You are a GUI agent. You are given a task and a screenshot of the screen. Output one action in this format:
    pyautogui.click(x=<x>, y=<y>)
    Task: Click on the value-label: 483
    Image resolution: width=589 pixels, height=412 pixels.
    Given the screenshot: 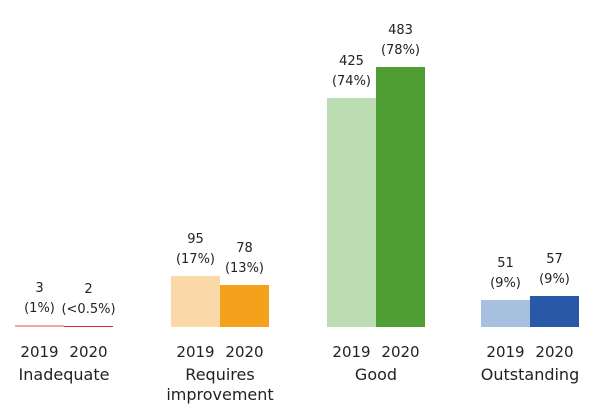 What is the action you would take?
    pyautogui.click(x=400, y=30)
    